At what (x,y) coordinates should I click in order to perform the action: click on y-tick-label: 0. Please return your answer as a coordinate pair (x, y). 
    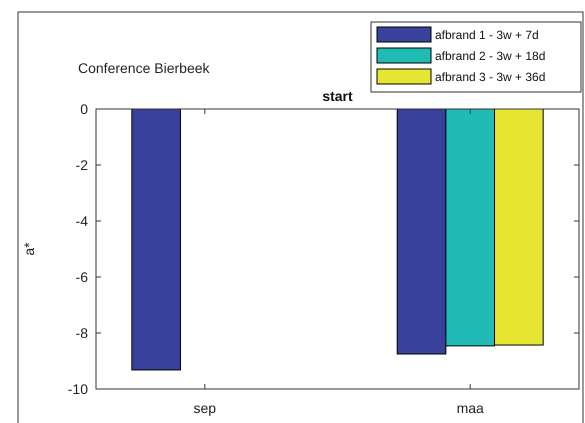
    Looking at the image, I should click on (84, 108).